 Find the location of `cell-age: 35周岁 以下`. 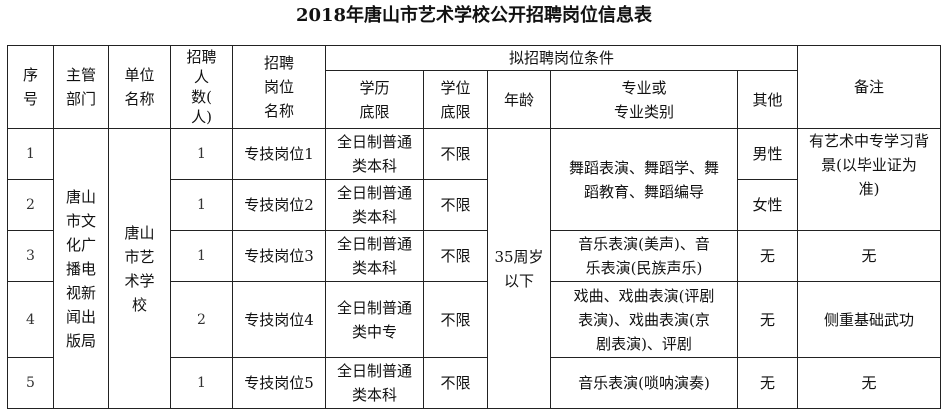

cell-age: 35周岁 以下 is located at coordinates (519, 268).